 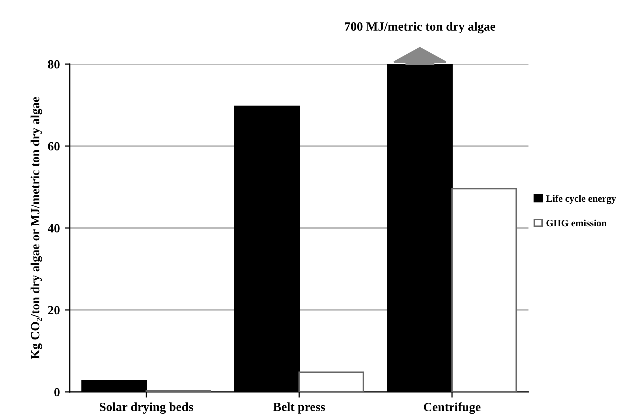 I want to click on x-tick-label: Centrifuge, so click(x=452, y=408).